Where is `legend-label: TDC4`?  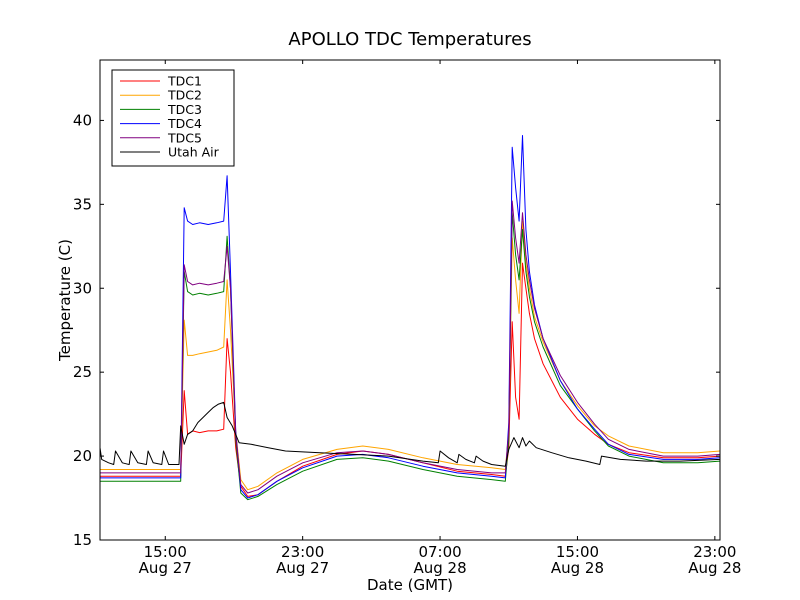 legend-label: TDC4 is located at coordinates (184, 123).